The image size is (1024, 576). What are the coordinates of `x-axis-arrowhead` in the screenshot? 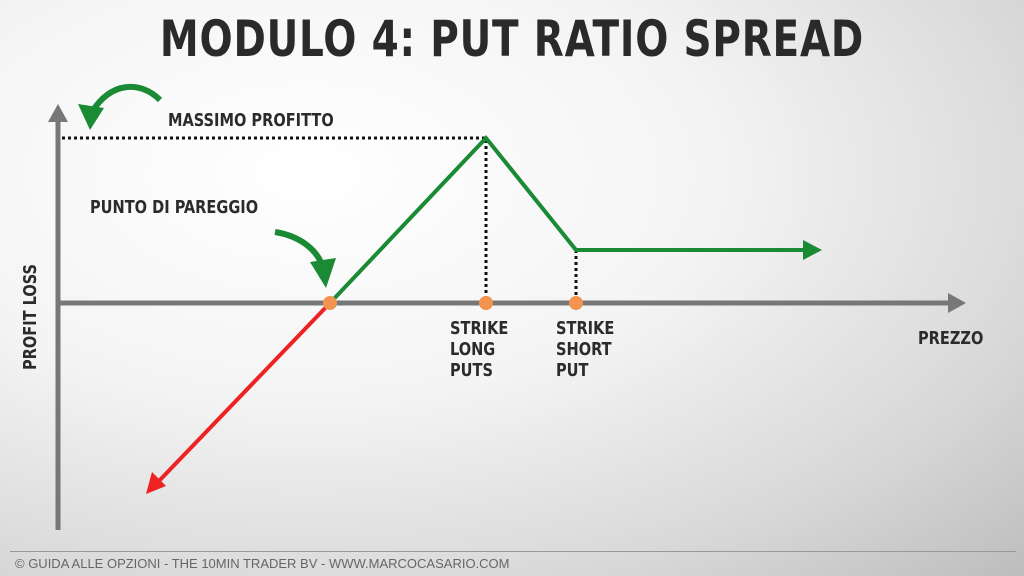 It's located at (957, 303).